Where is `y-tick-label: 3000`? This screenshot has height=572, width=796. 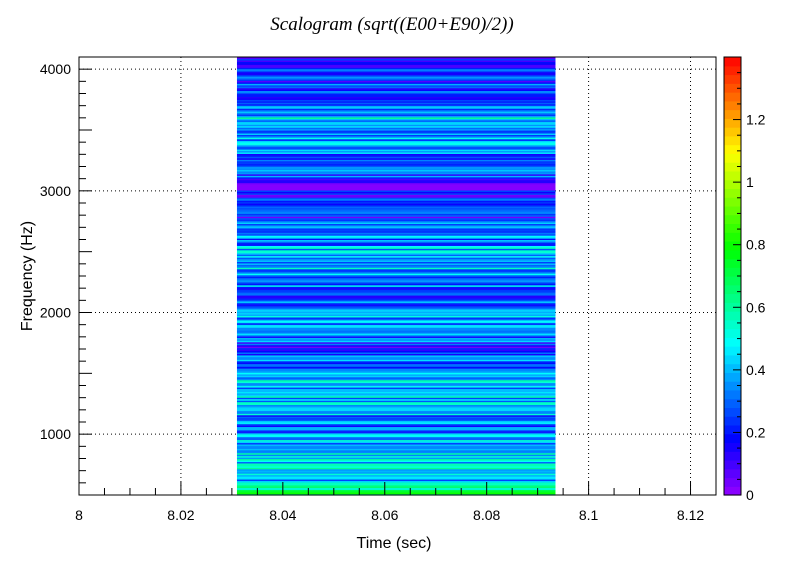 y-tick-label: 3000 is located at coordinates (55, 191).